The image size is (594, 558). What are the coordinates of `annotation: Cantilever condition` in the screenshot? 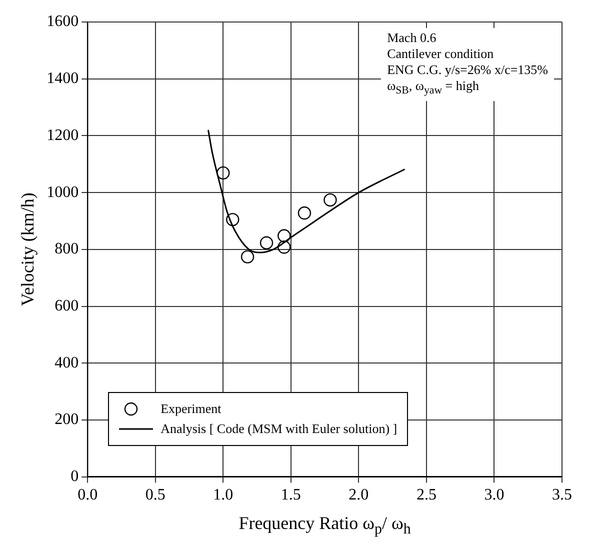 It's located at (441, 54).